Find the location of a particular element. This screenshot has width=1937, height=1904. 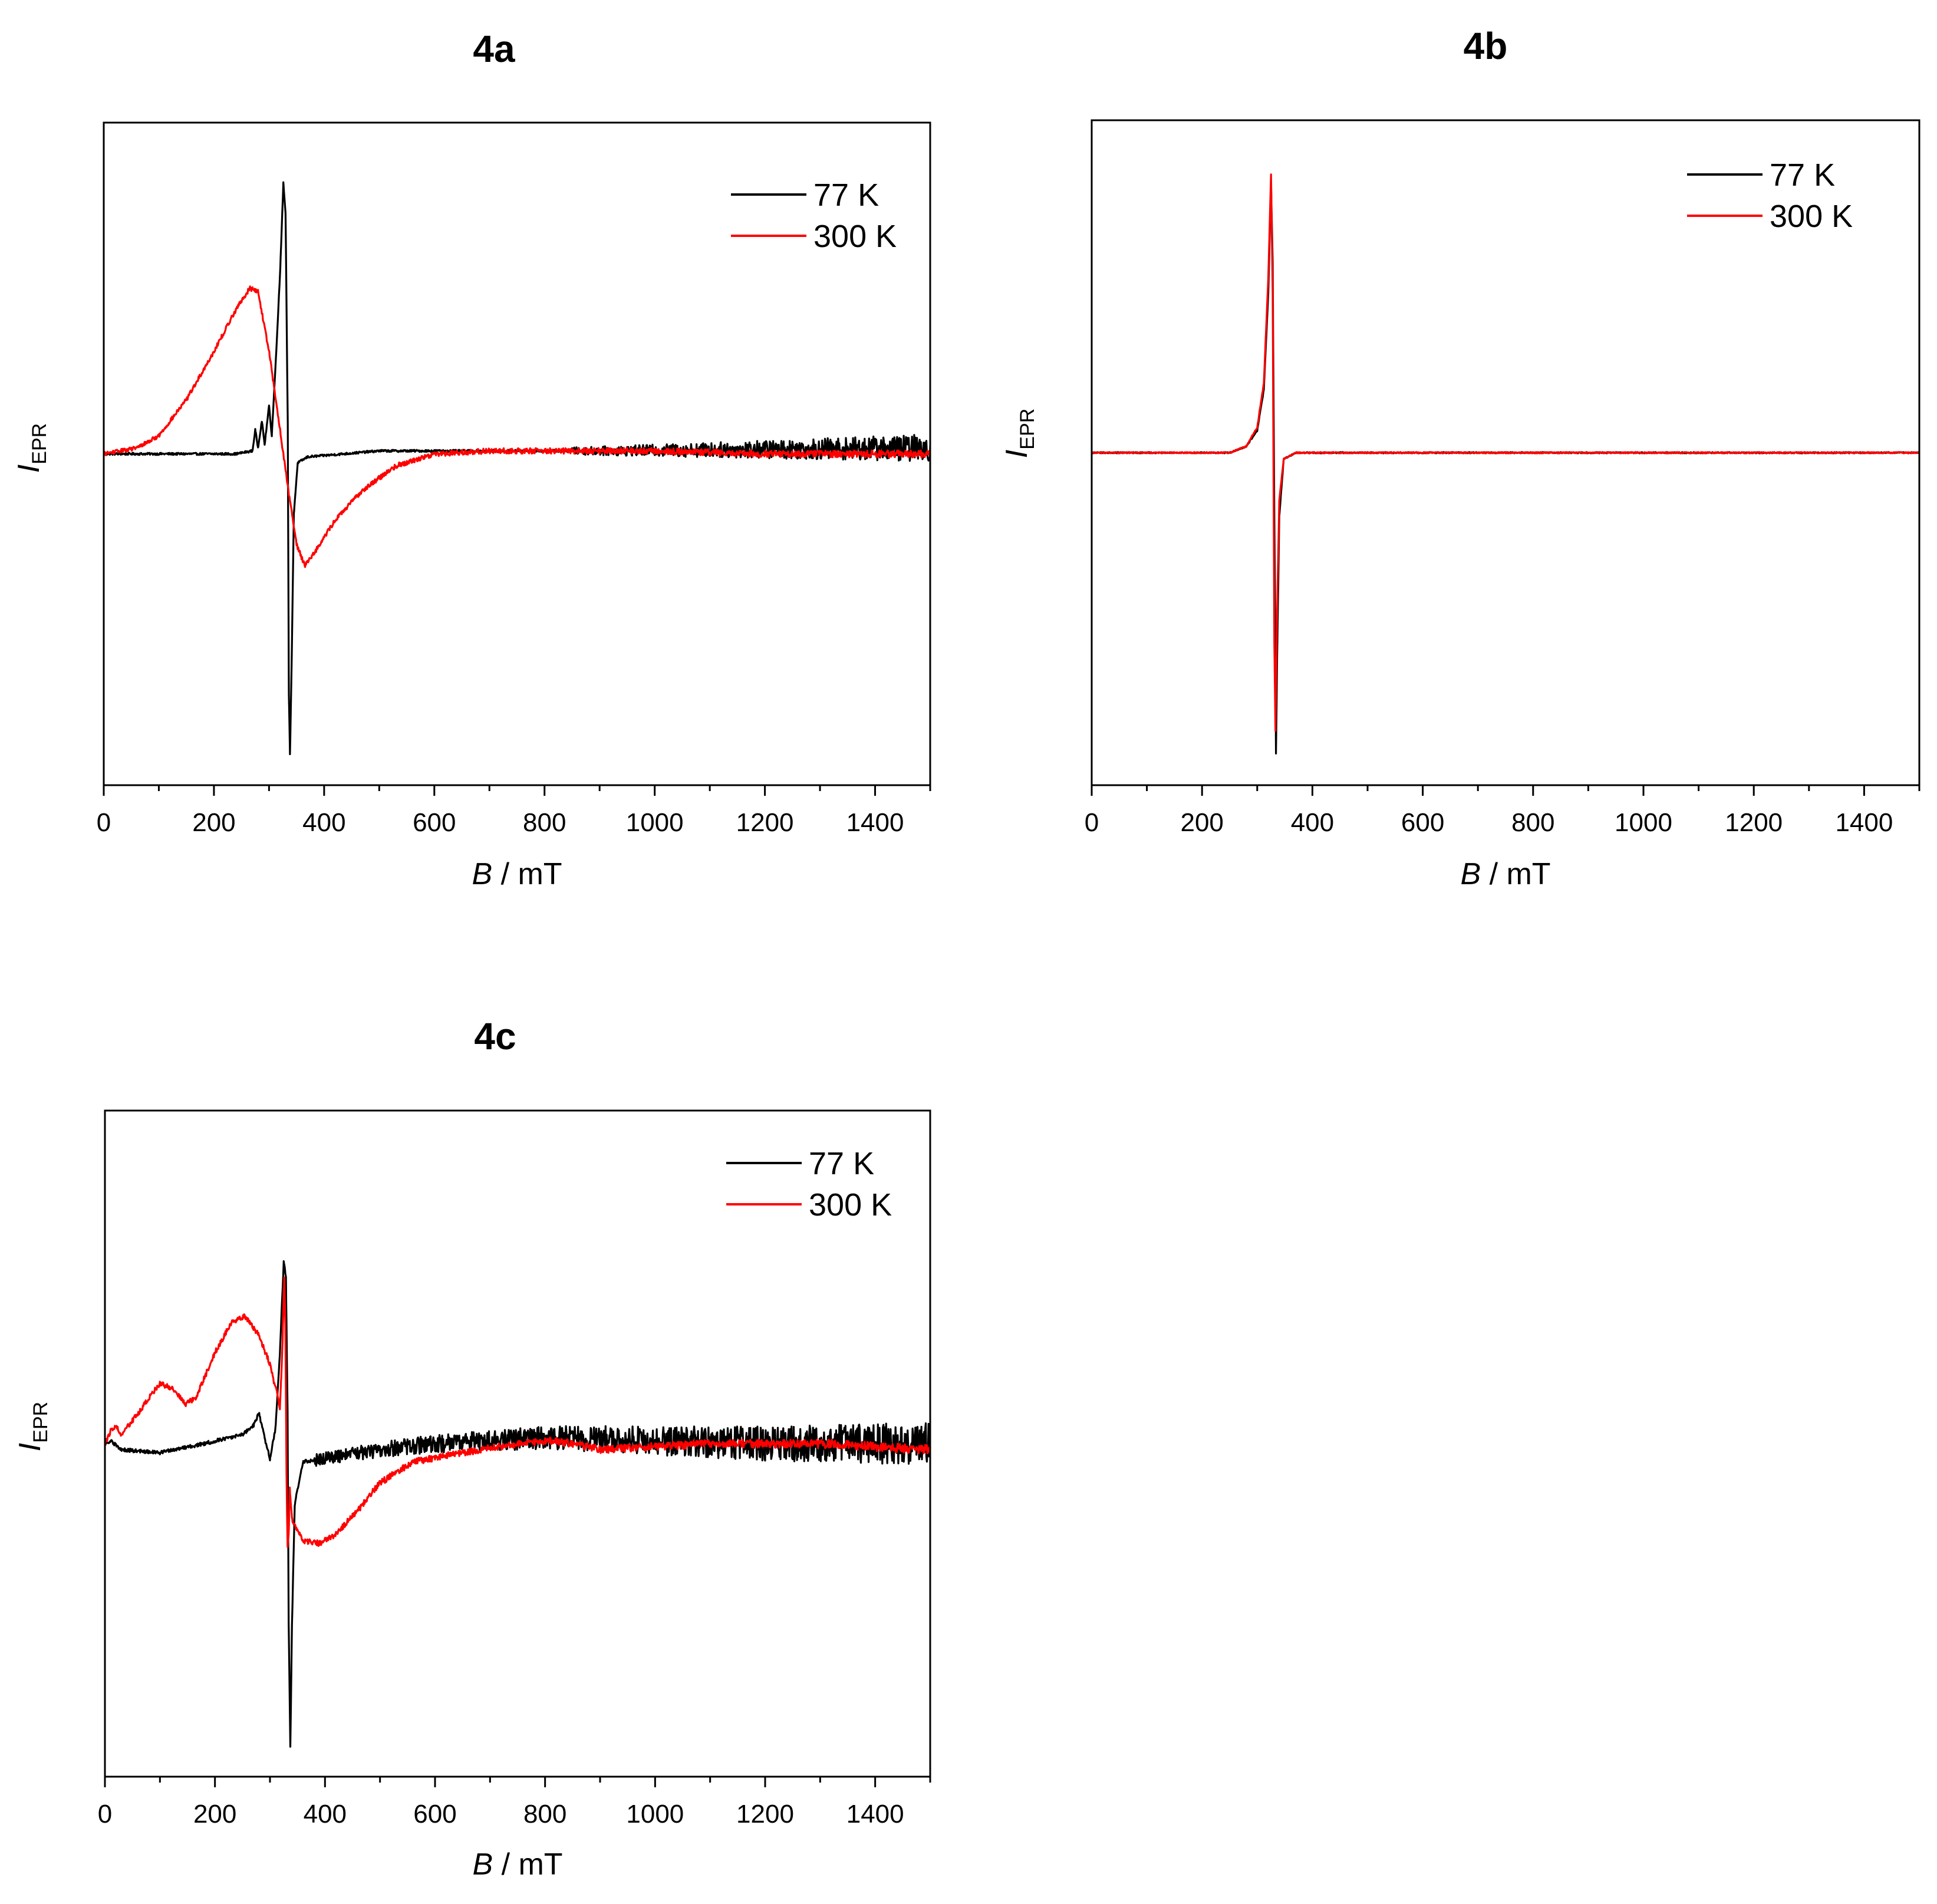

chart-title: 4b is located at coordinates (1486, 46).